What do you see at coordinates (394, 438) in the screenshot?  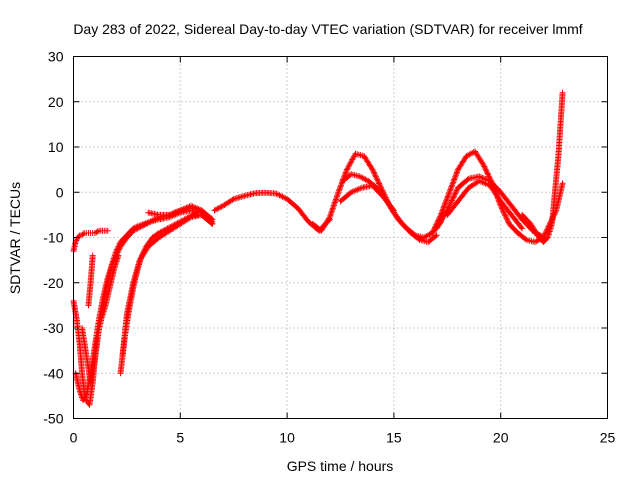 I see `x-tick-label: 15` at bounding box center [394, 438].